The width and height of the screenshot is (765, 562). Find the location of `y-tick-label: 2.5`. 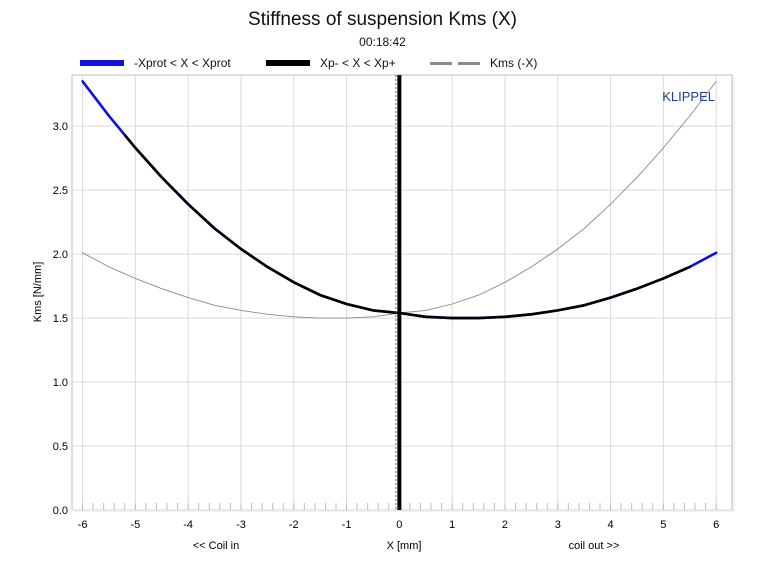

y-tick-label: 2.5 is located at coordinates (60, 191).